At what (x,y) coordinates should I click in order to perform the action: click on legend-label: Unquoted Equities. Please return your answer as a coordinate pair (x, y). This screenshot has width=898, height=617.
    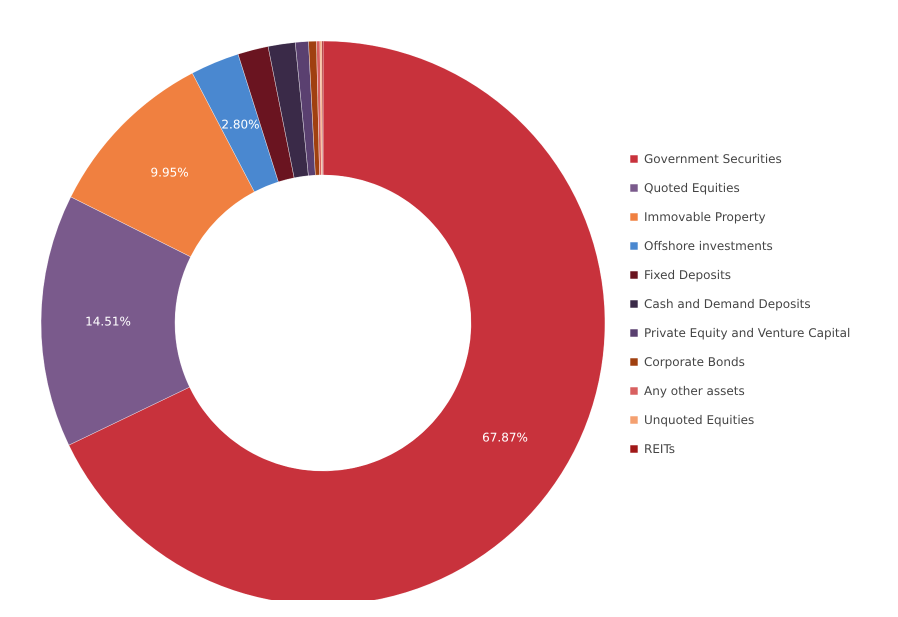
    Looking at the image, I should click on (699, 420).